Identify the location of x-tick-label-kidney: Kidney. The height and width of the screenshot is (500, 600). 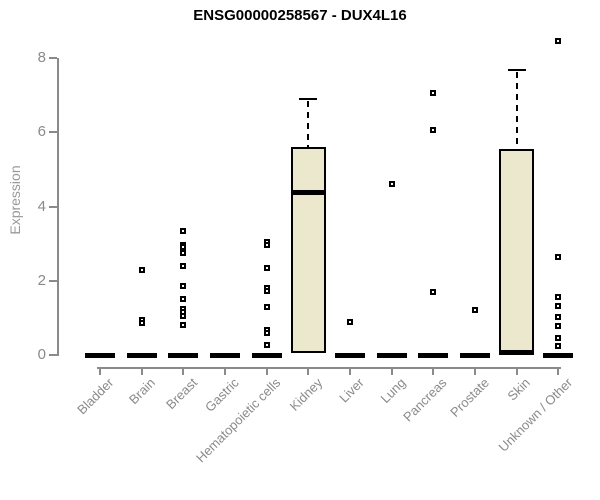
(305, 394).